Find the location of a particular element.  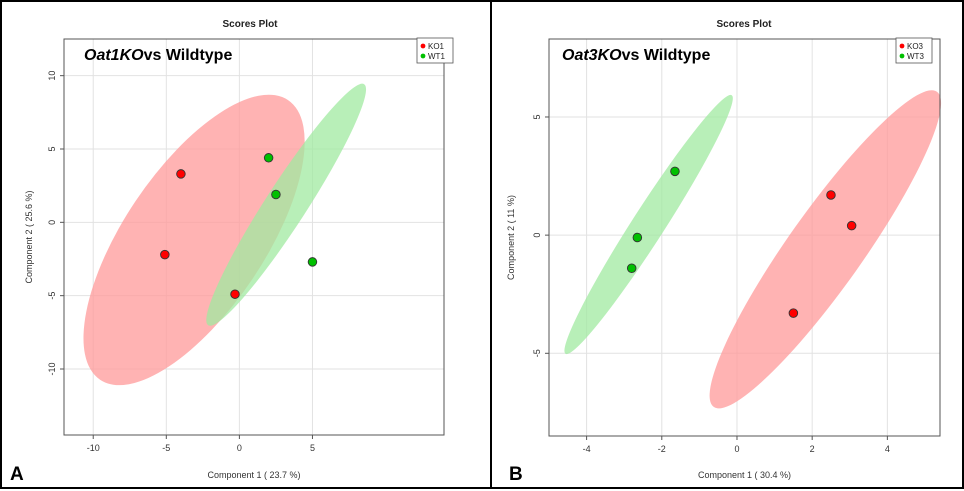

panel-letter: A is located at coordinates (17, 474).